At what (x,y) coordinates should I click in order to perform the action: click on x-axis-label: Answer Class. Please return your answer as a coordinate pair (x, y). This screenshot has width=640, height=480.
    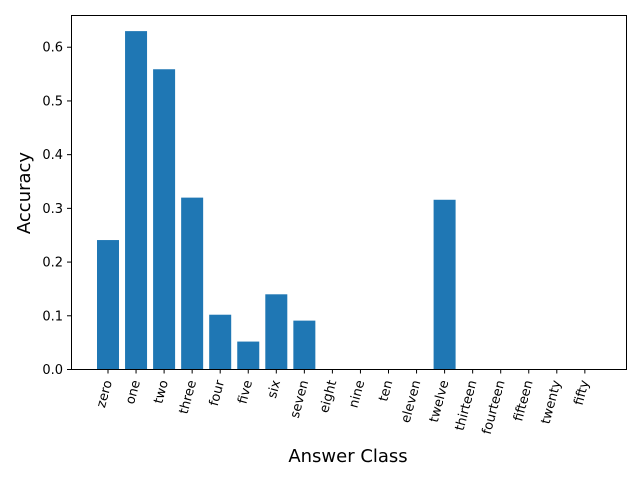
    Looking at the image, I should click on (347, 456).